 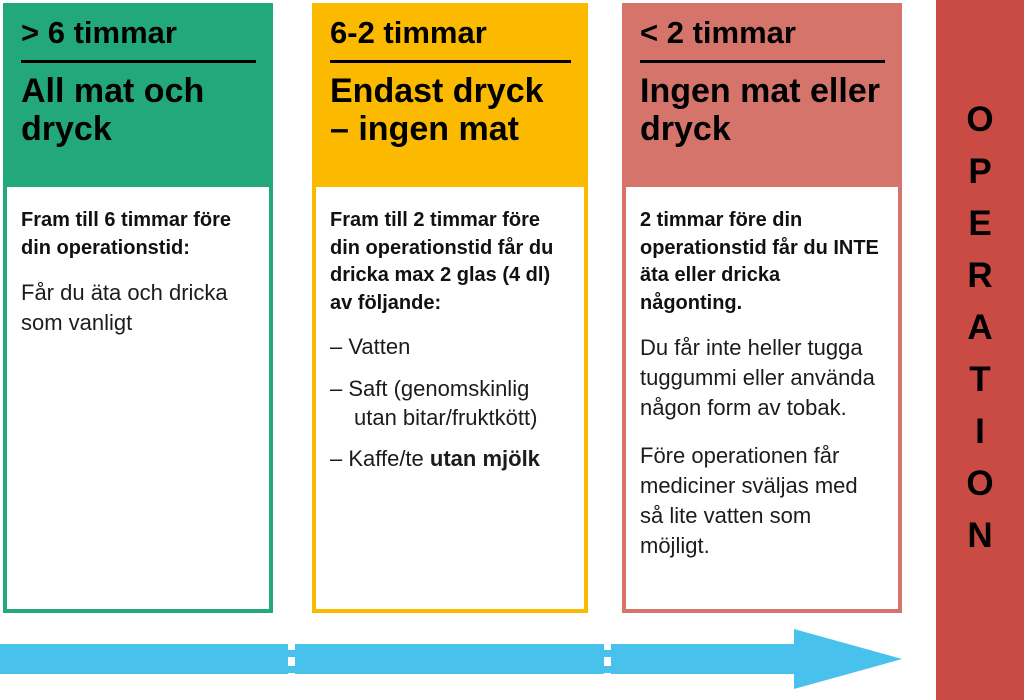 I want to click on timeline-arrow-head-icon, so click(x=848, y=659).